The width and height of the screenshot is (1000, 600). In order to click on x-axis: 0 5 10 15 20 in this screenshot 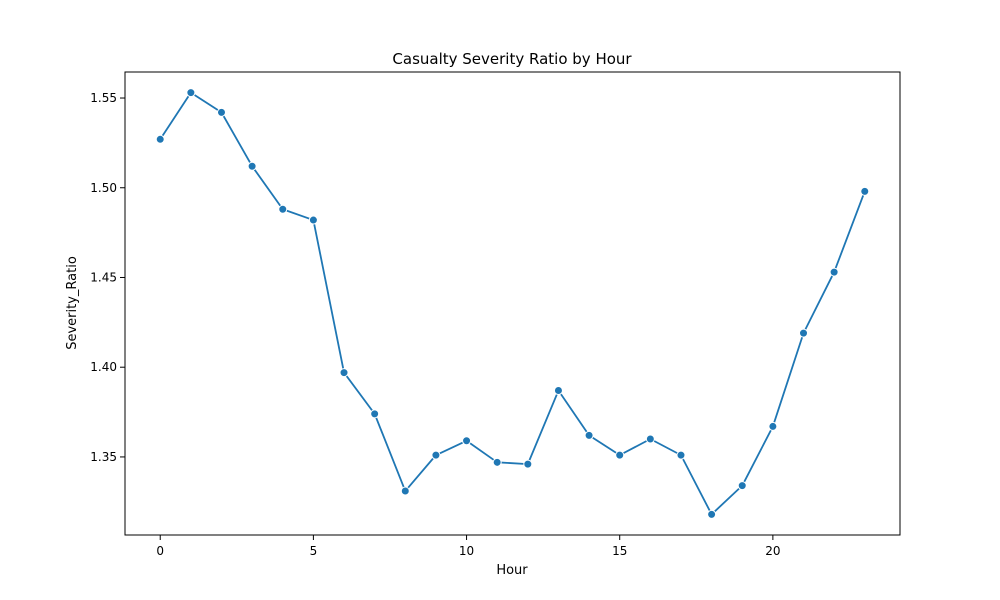, I will do `click(468, 546)`.